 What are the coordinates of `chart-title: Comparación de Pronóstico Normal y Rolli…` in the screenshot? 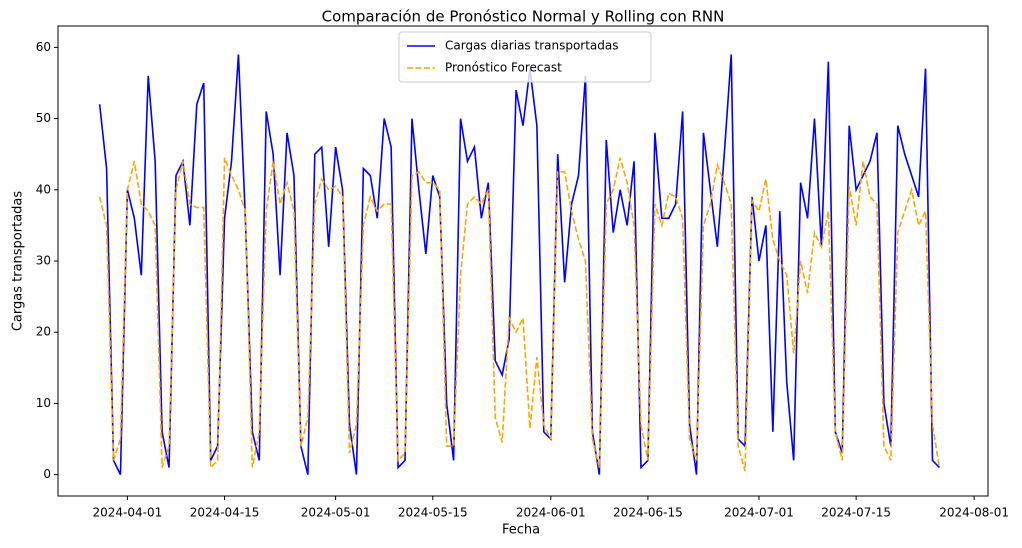 It's located at (523, 17).